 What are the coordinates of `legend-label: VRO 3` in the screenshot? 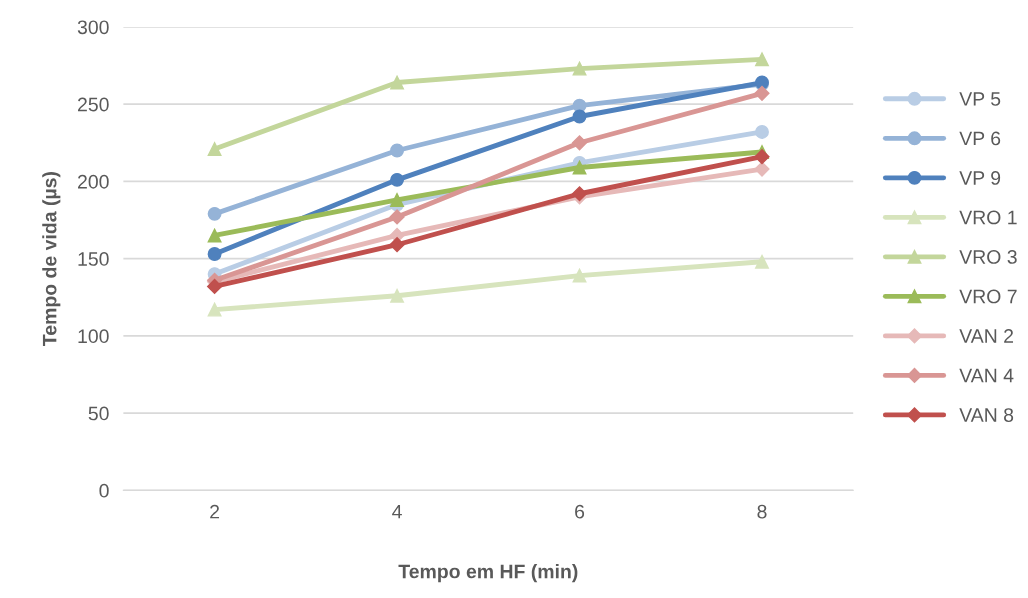 It's located at (988, 257).